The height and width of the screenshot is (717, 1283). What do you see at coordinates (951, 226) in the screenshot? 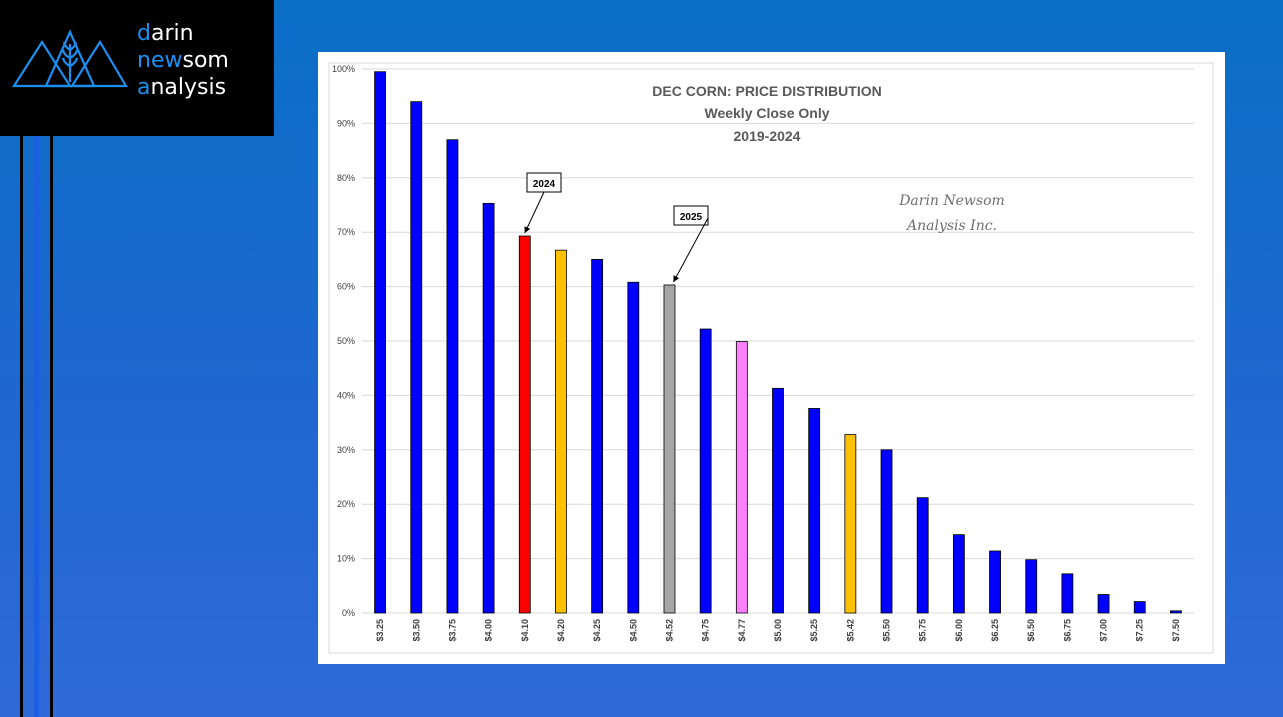
I see `watermark-line2: Analysis Inc.` at bounding box center [951, 226].